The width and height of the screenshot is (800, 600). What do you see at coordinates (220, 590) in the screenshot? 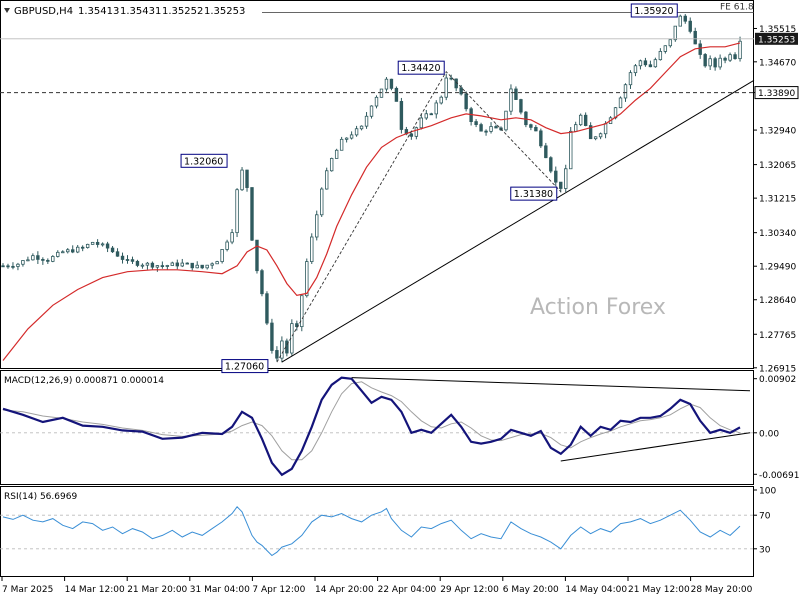
I see `x-label: 31 Mar 04:00` at bounding box center [220, 590].